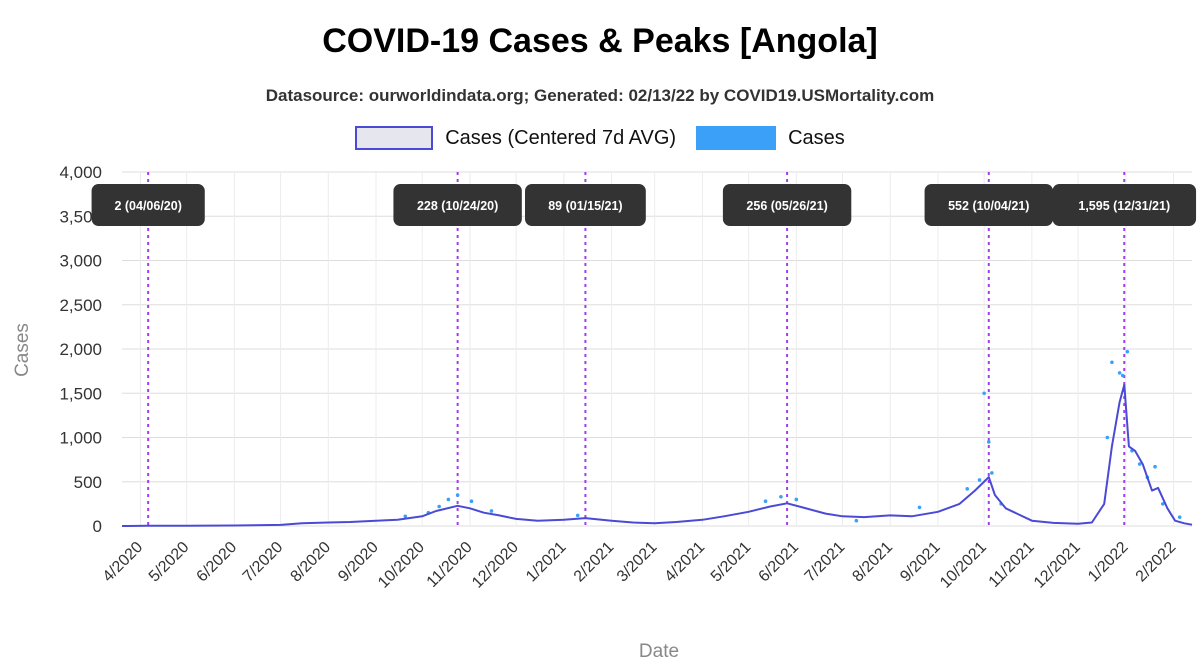 The image size is (1200, 670). I want to click on x-tick-label: 5/2020, so click(169, 562).